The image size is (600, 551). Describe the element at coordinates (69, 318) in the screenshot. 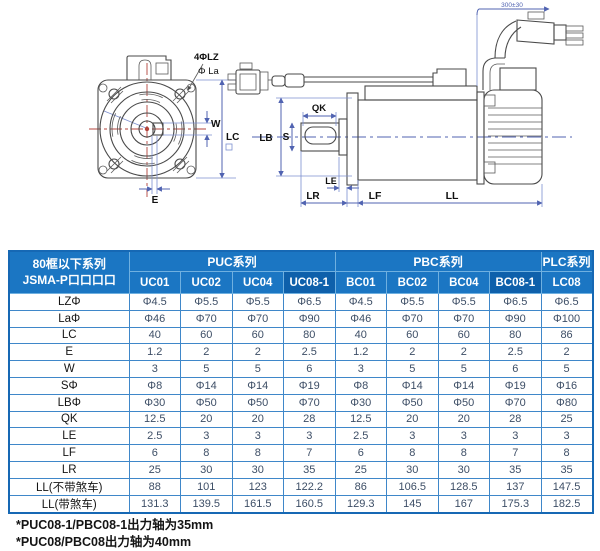

I see `row-label: LaΦ` at that location.